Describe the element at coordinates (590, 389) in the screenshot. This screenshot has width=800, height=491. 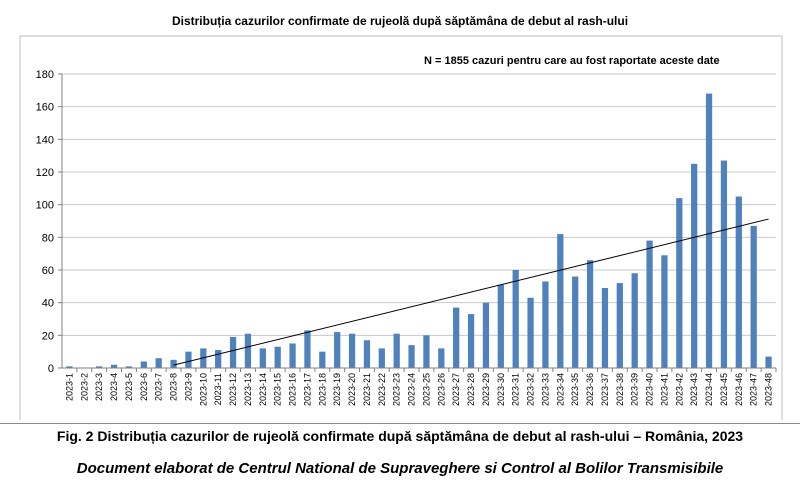
I see `x-tick-label: 2023-36` at that location.